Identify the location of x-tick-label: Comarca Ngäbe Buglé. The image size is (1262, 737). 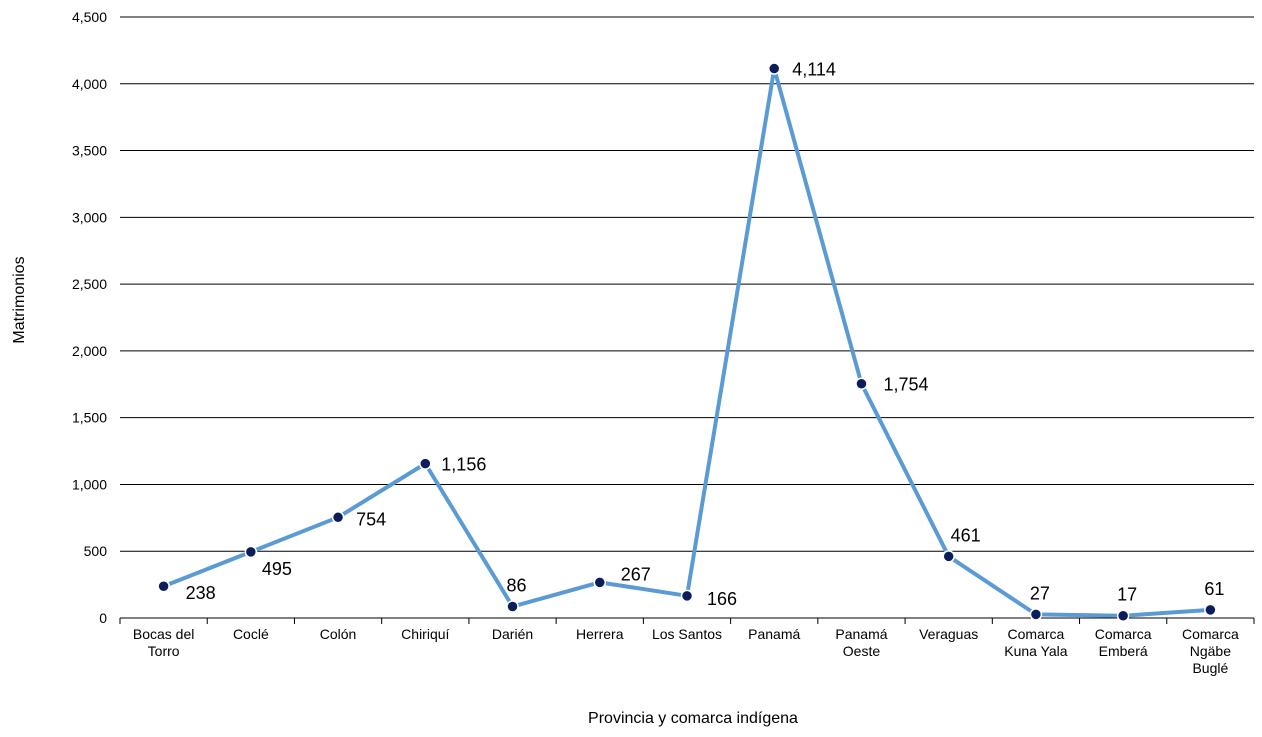
(1210, 651).